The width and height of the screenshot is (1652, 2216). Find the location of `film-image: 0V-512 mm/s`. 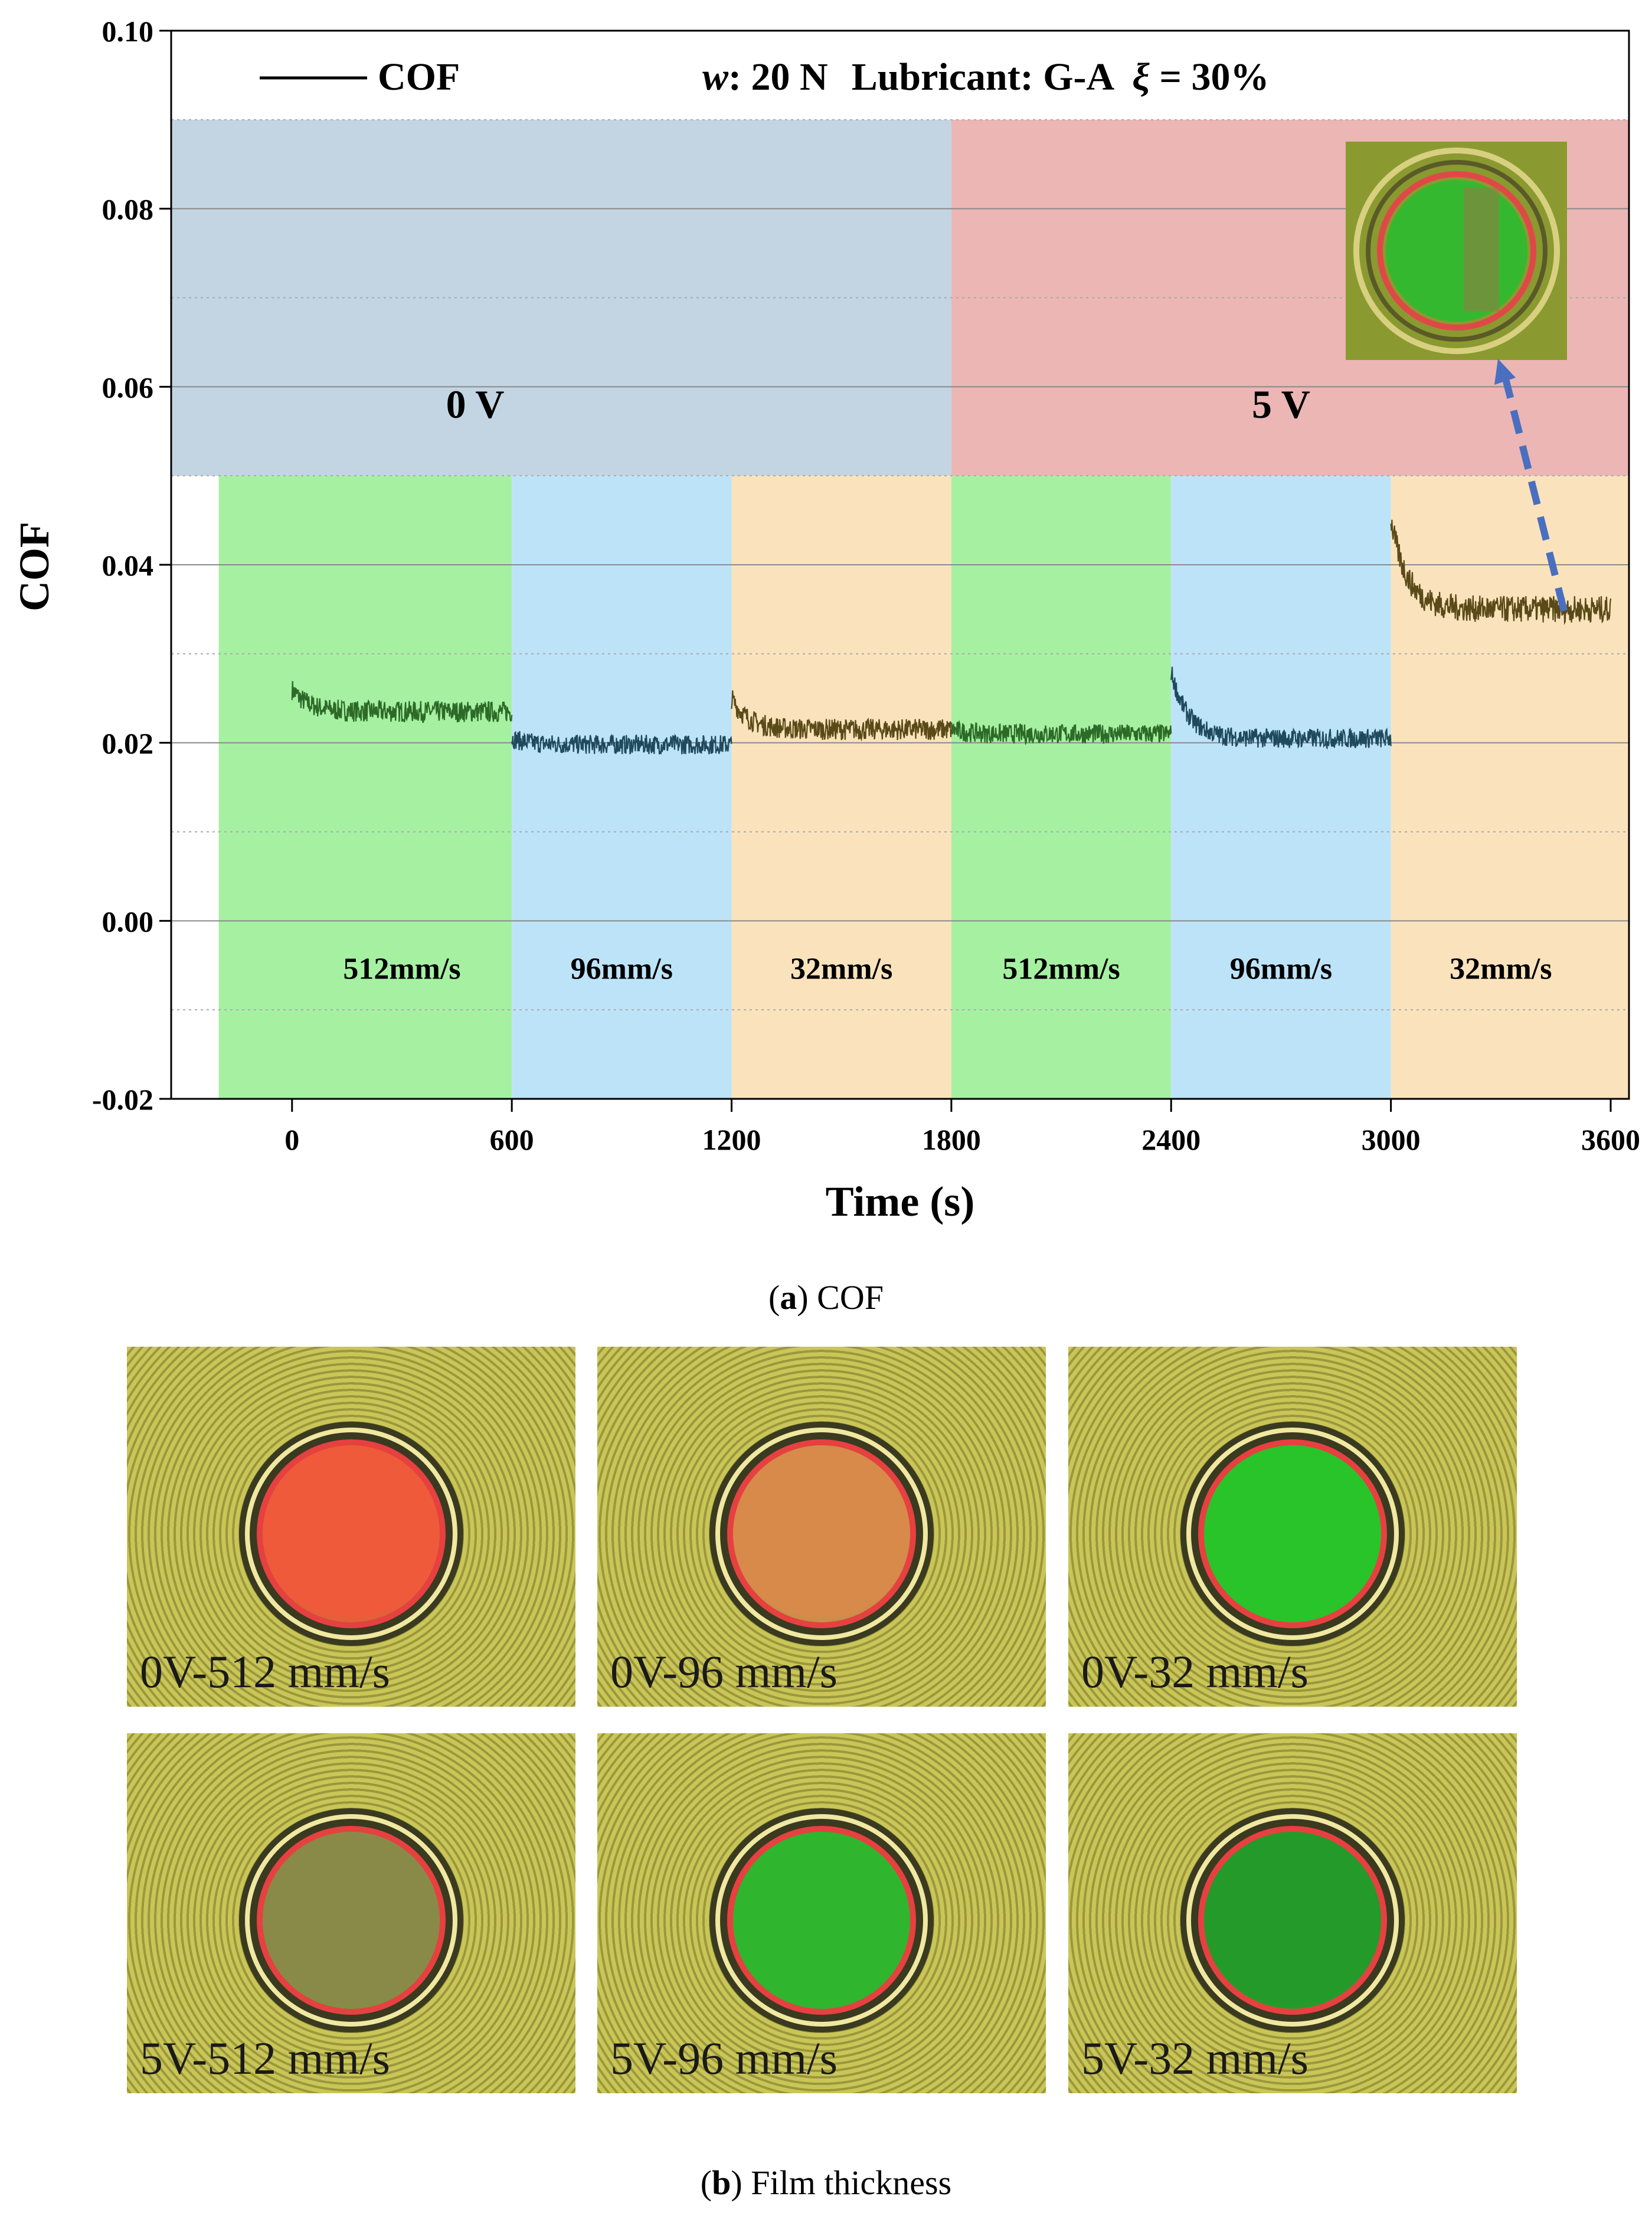

film-image: 0V-512 mm/s is located at coordinates (351, 1527).